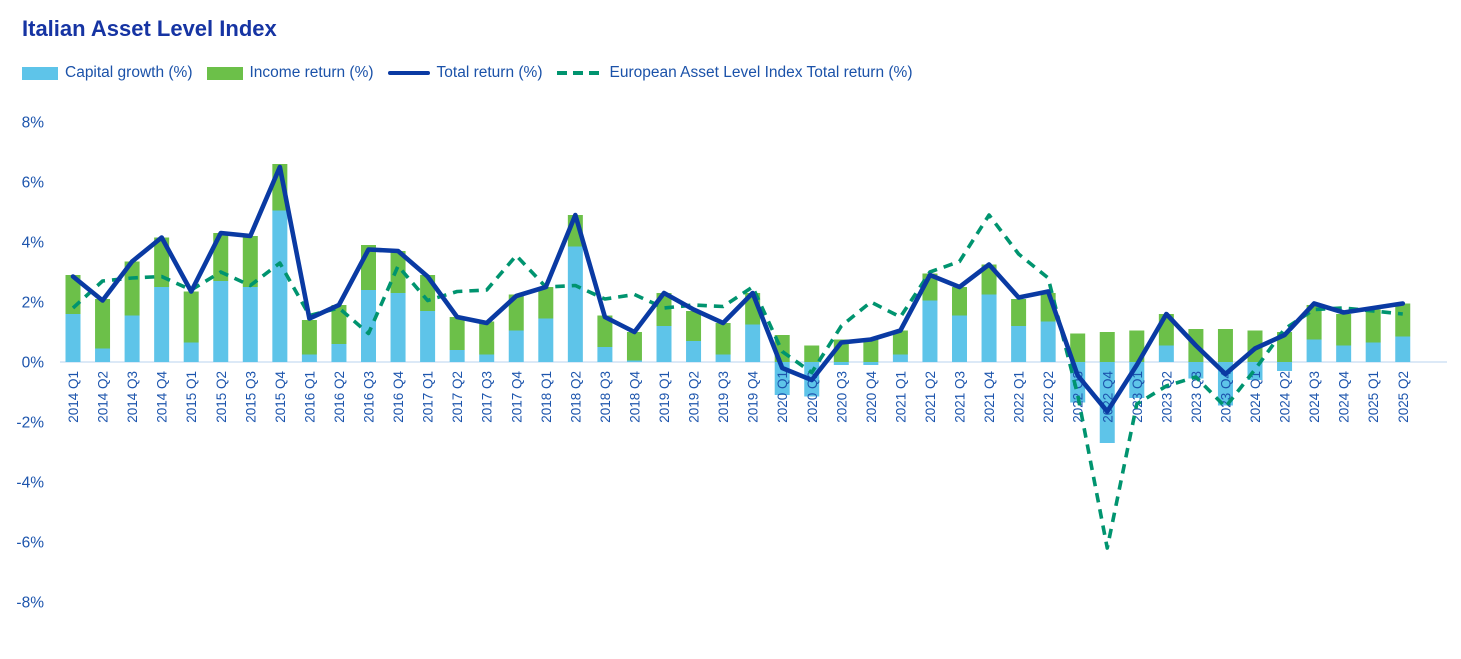 Image resolution: width=1461 pixels, height=659 pixels. I want to click on y-tick-label: 2%, so click(33, 303).